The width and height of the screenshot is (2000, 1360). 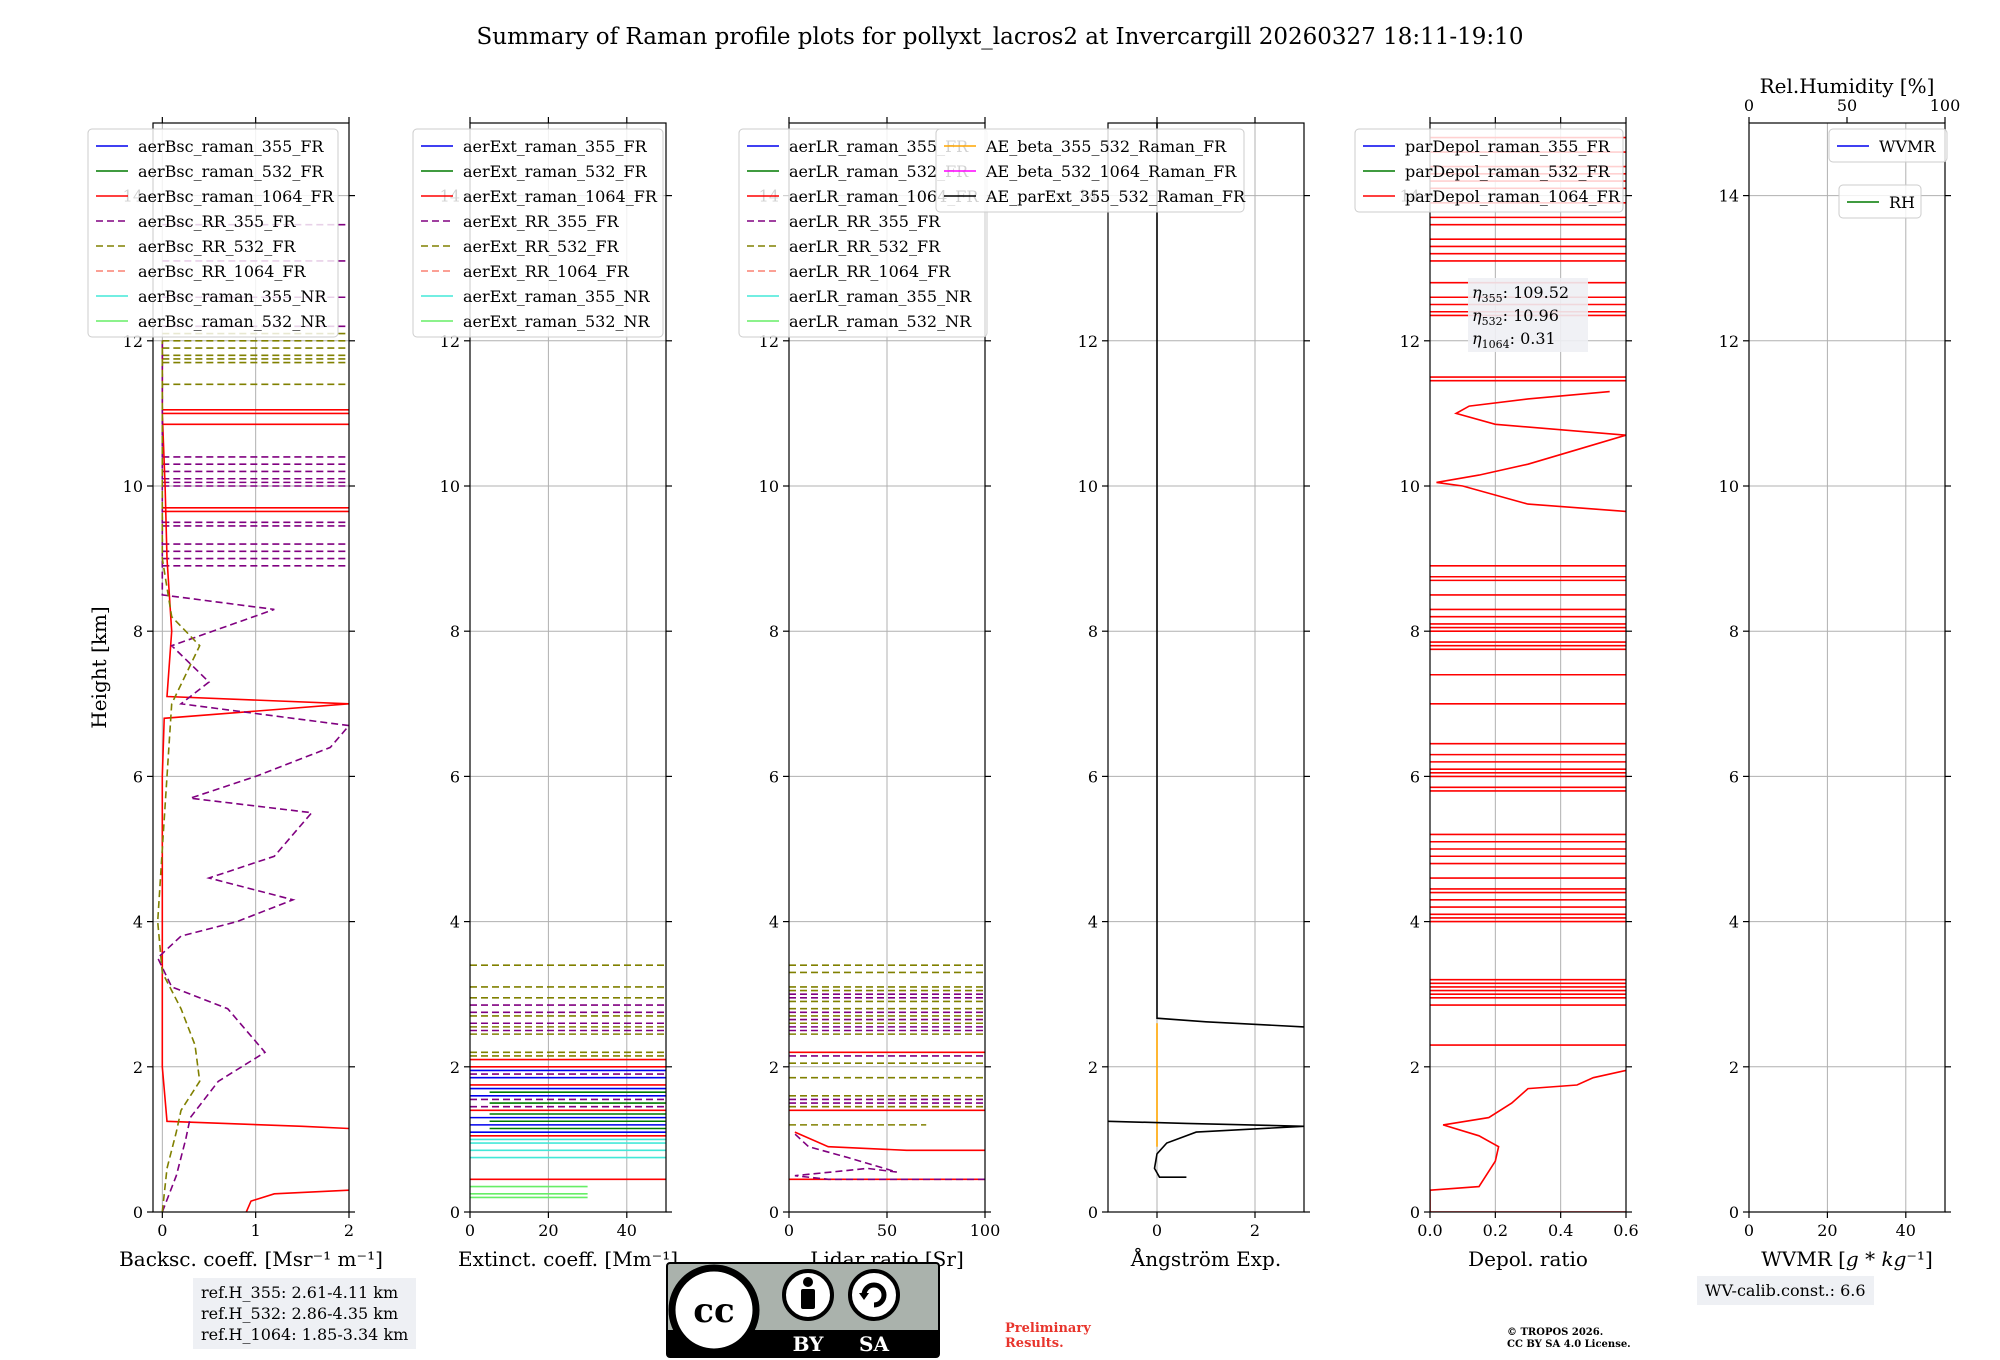 I want to click on x-axis-label-part: WVMR [, so click(x=1803, y=1259).